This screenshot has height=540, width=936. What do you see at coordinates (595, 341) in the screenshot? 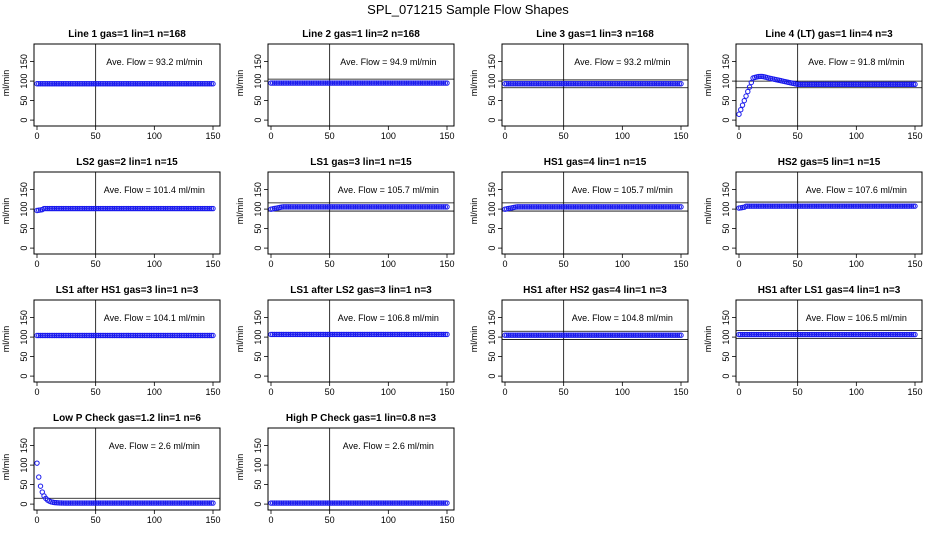
I see `plot-frame` at bounding box center [595, 341].